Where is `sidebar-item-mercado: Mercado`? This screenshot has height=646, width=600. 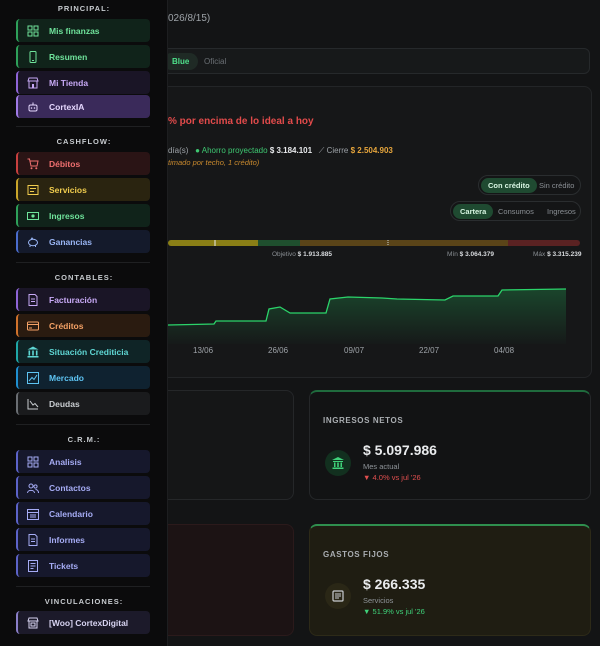 sidebar-item-mercado: Mercado is located at coordinates (83, 377).